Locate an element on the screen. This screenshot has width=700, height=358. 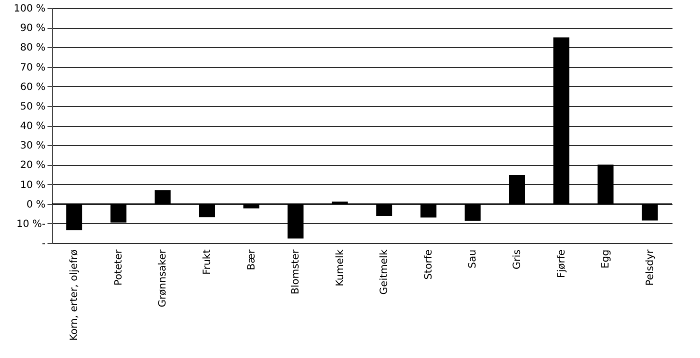
x-tick-label: Pelsdyr is located at coordinates (650, 267).